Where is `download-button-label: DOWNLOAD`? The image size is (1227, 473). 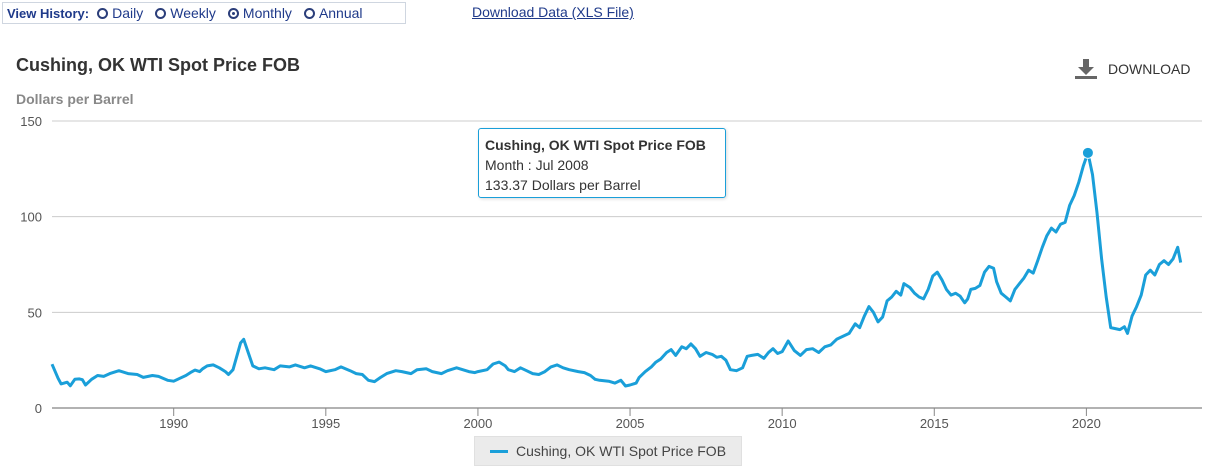 download-button-label: DOWNLOAD is located at coordinates (1149, 69).